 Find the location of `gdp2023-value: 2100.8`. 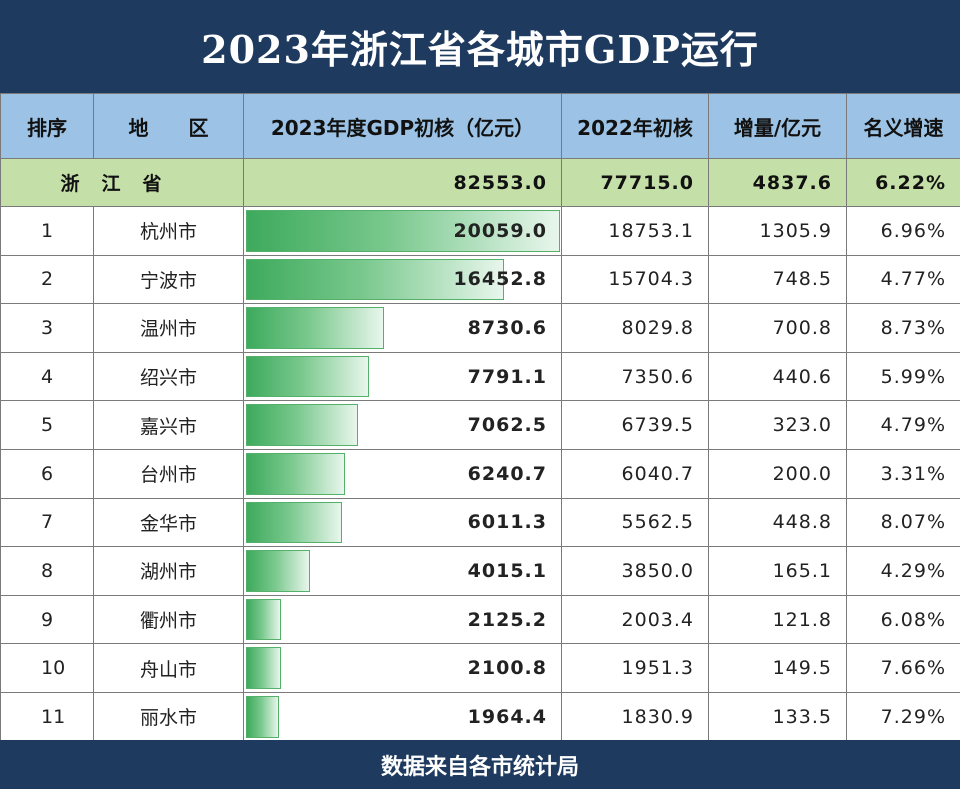

gdp2023-value: 2100.8 is located at coordinates (507, 668).